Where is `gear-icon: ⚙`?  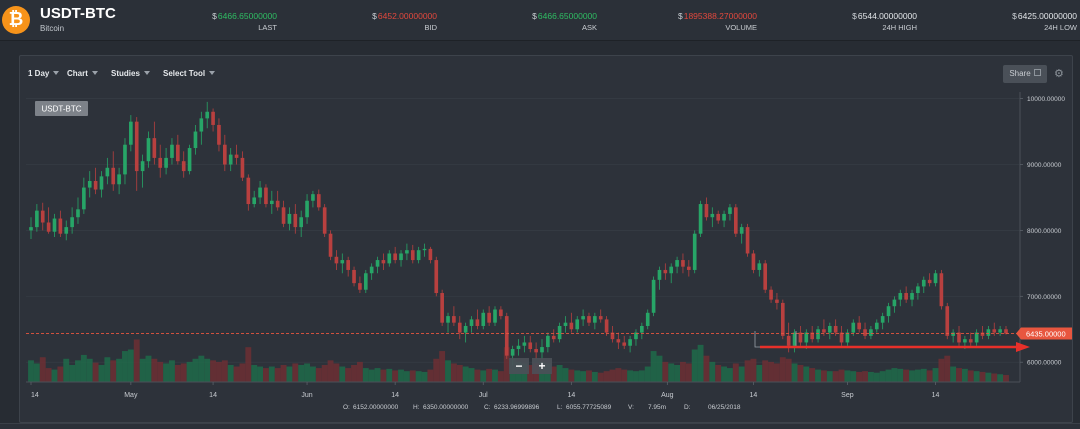
gear-icon: ⚙ is located at coordinates (1059, 73).